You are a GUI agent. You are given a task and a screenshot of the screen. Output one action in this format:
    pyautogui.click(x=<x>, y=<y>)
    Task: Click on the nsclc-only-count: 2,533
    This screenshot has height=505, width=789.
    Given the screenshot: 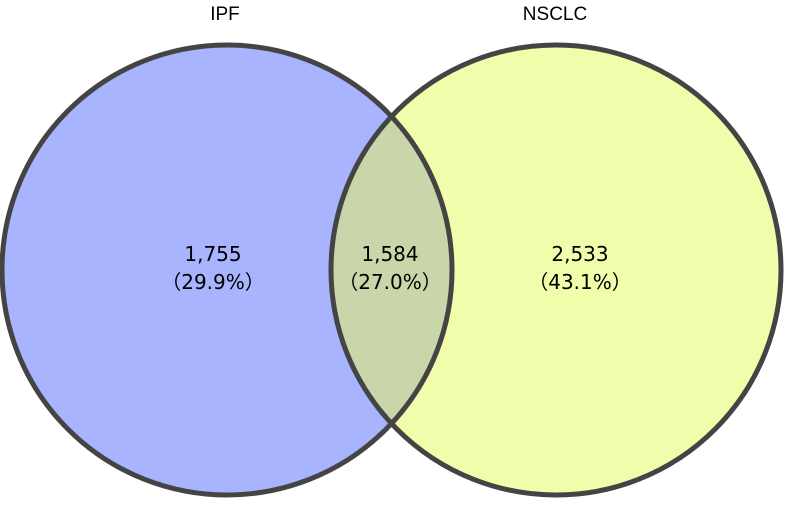 What is the action you would take?
    pyautogui.click(x=579, y=254)
    